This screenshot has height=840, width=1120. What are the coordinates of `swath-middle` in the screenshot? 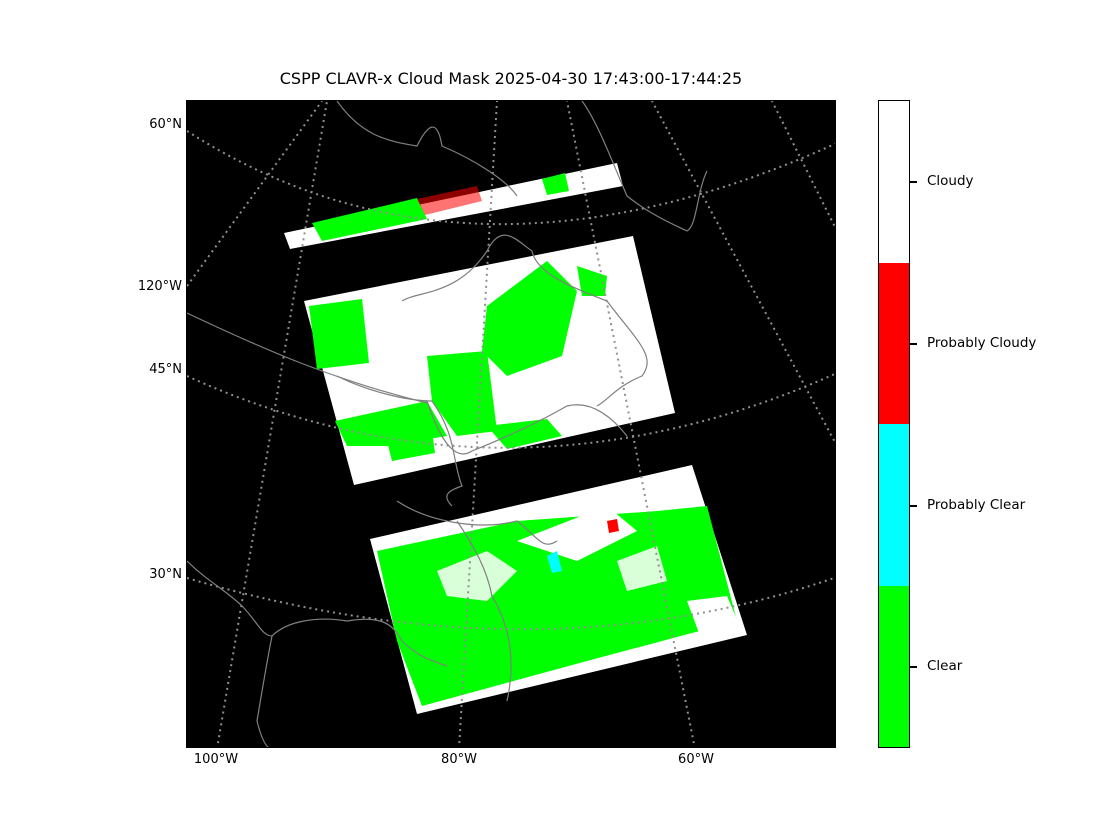 It's located at (489, 360).